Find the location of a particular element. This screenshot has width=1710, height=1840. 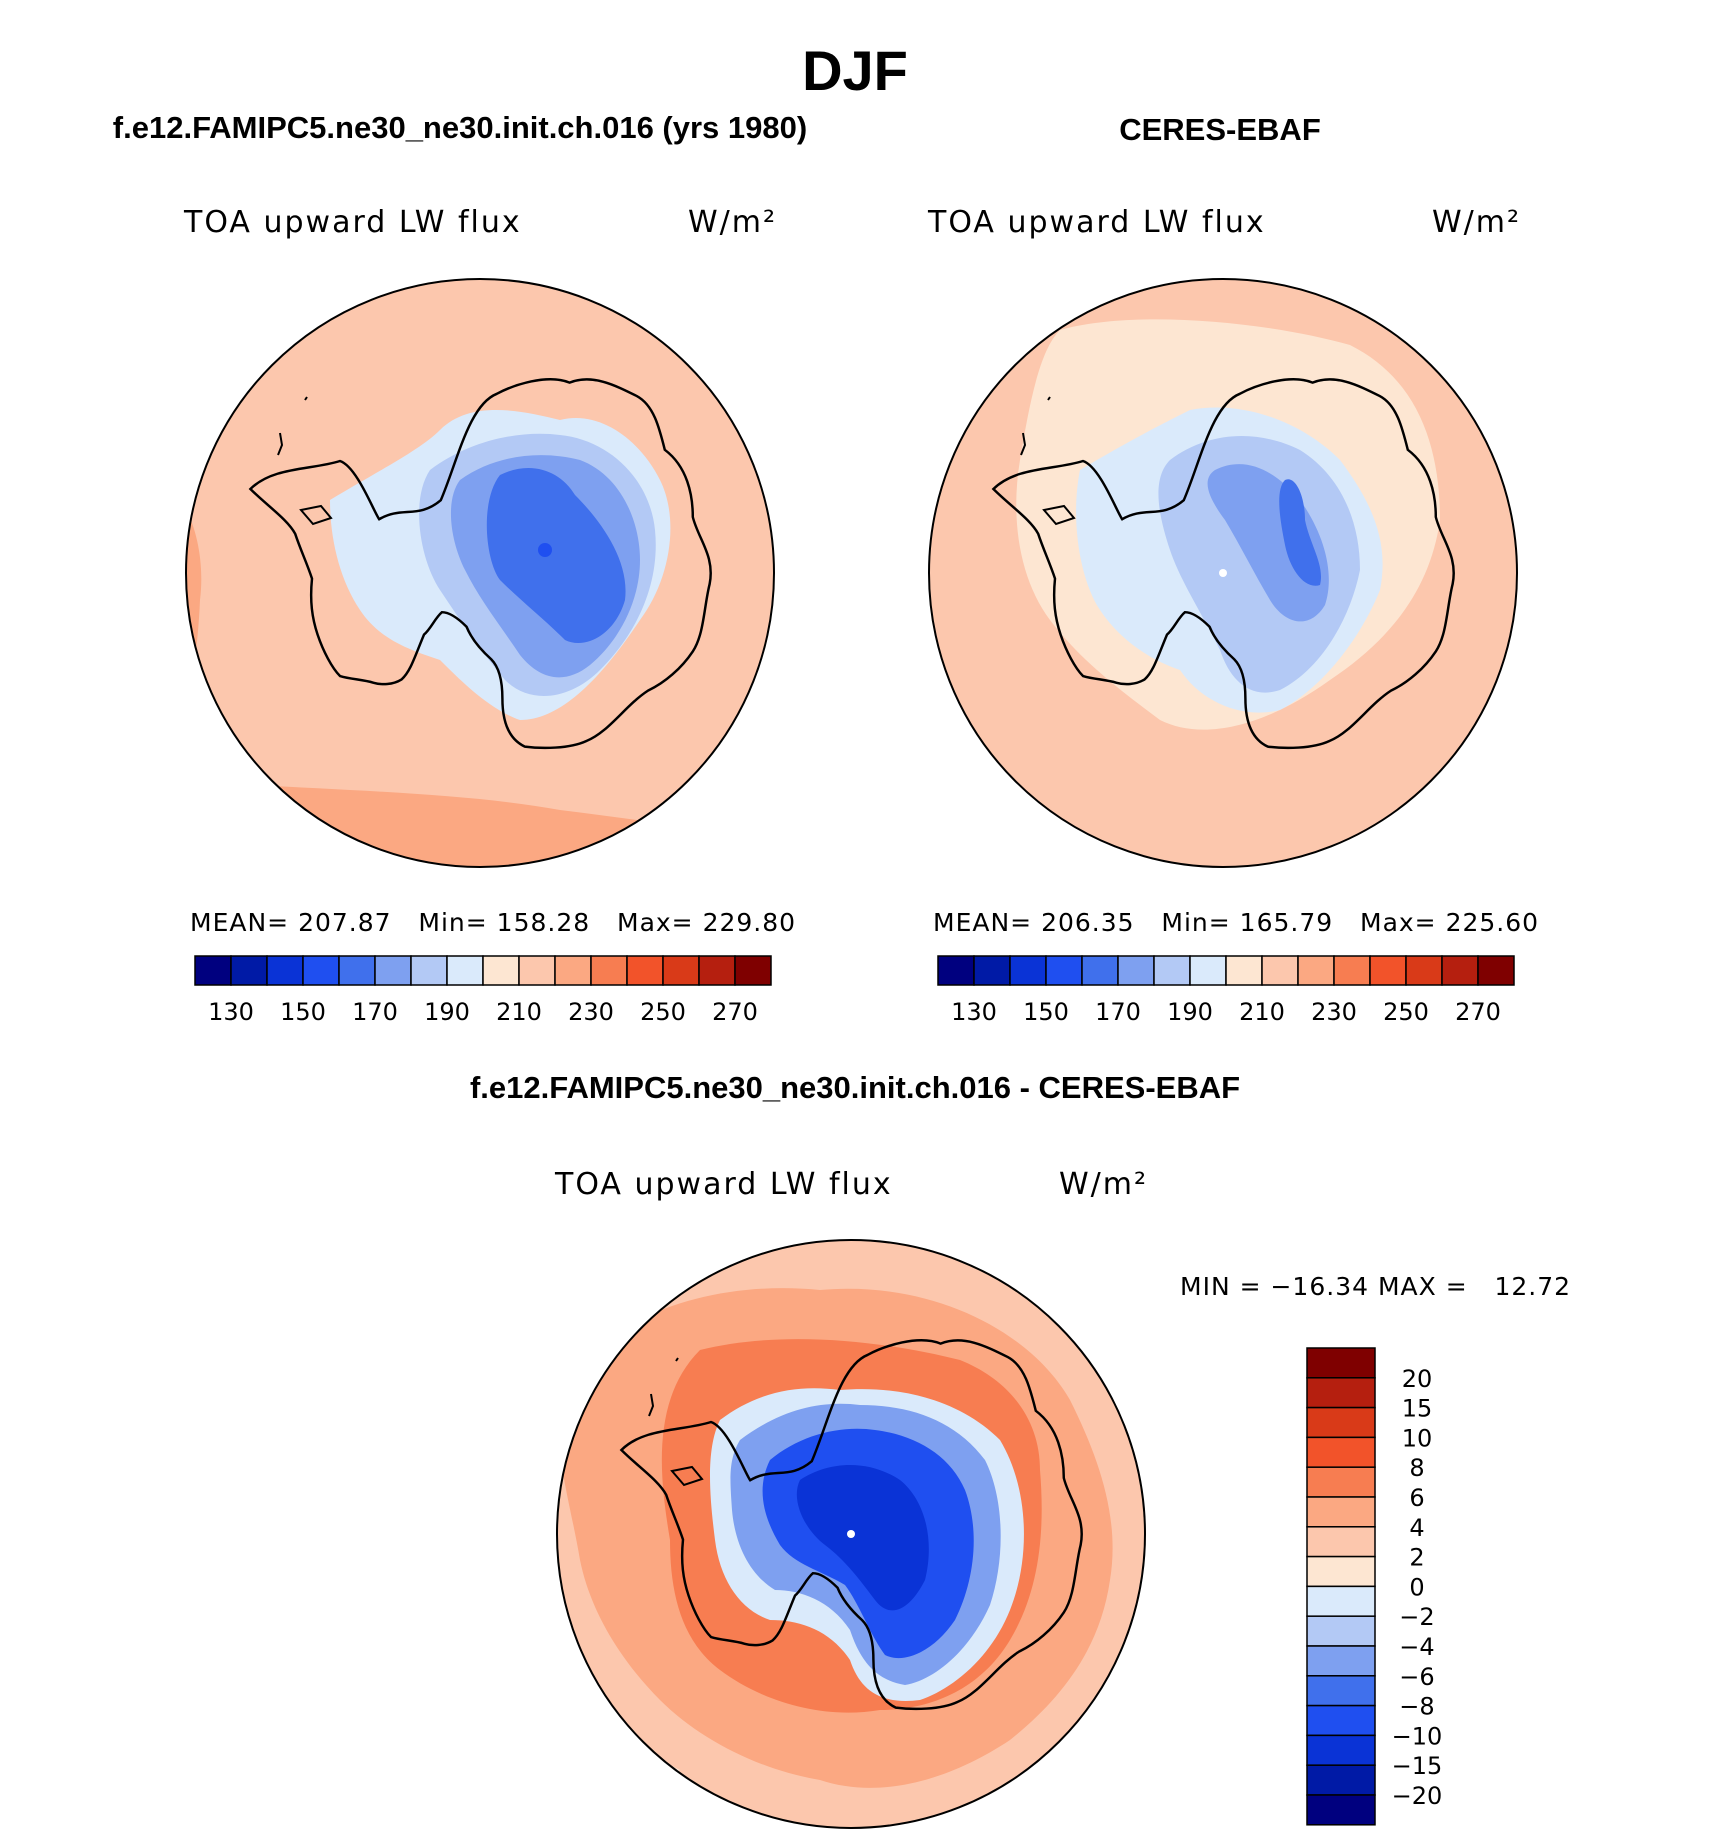

stats-model: MEAN= 207.87 Min= 158.28 Max= 229.80 is located at coordinates (493, 922).